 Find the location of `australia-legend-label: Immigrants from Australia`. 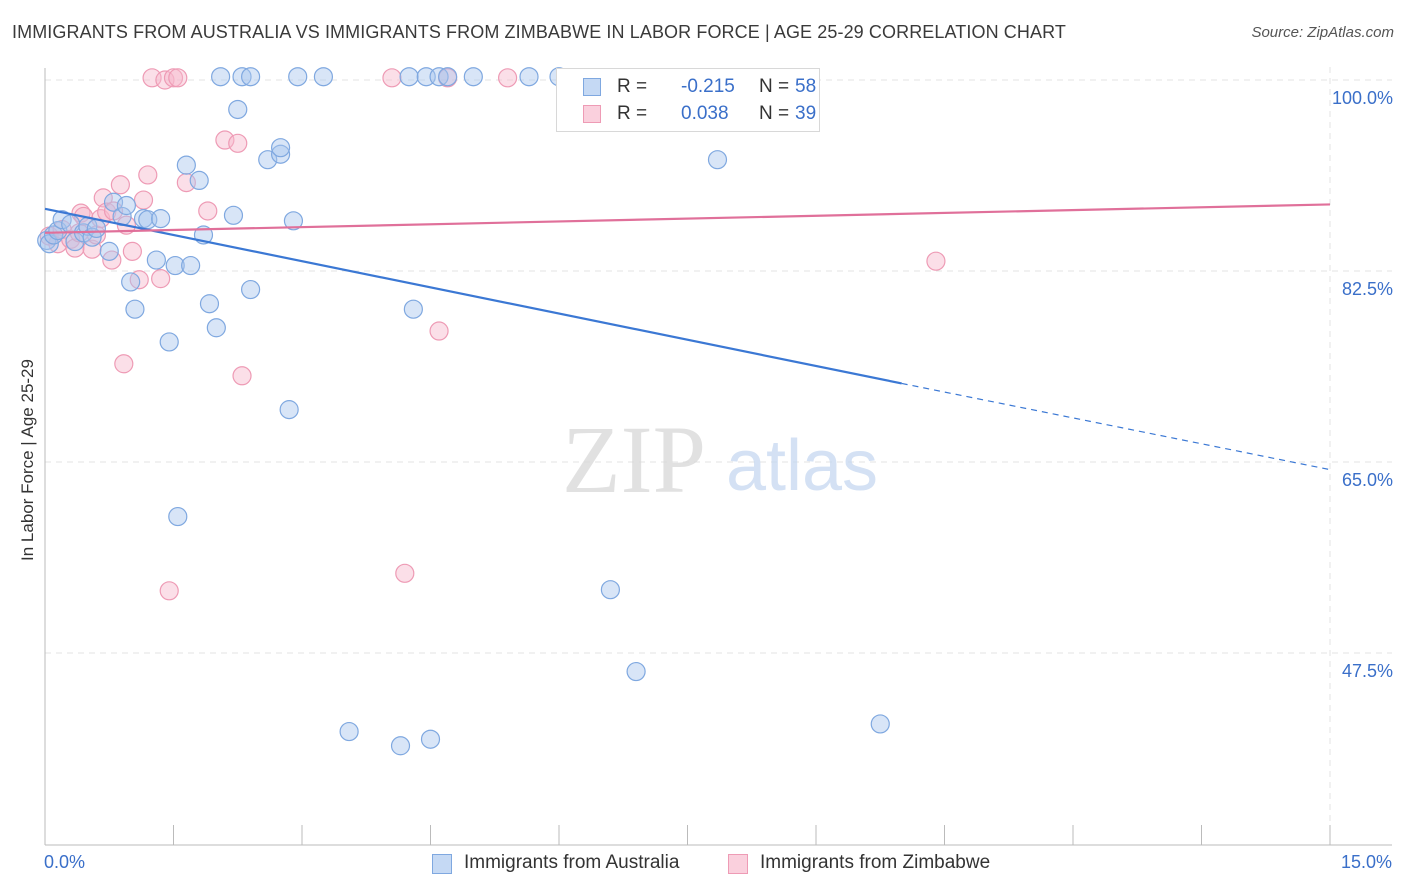

australia-legend-label: Immigrants from Australia is located at coordinates (572, 862).